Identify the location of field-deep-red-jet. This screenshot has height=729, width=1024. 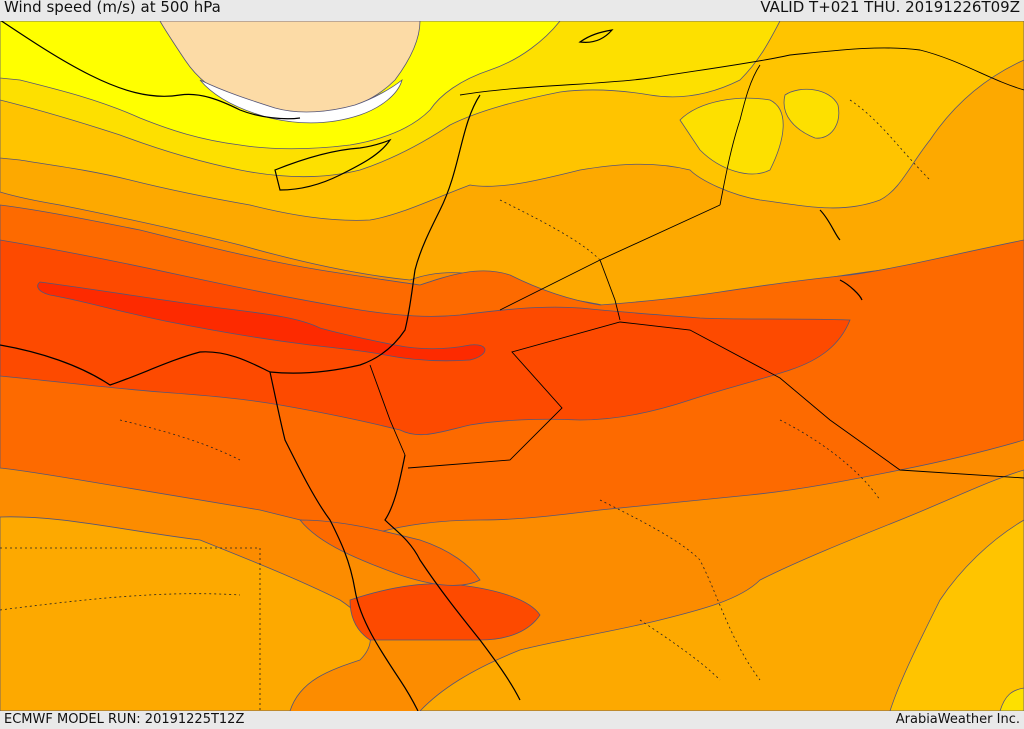
(261, 321).